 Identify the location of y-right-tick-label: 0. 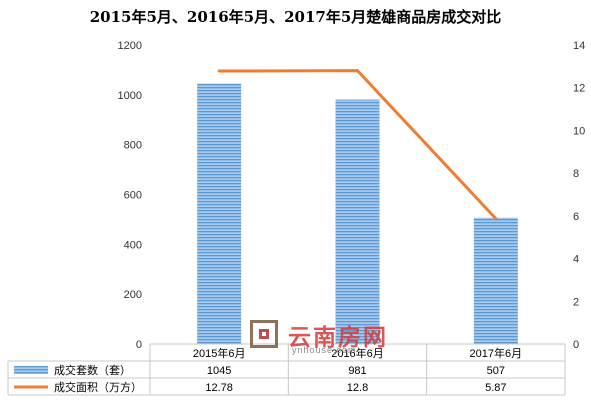
(576, 345).